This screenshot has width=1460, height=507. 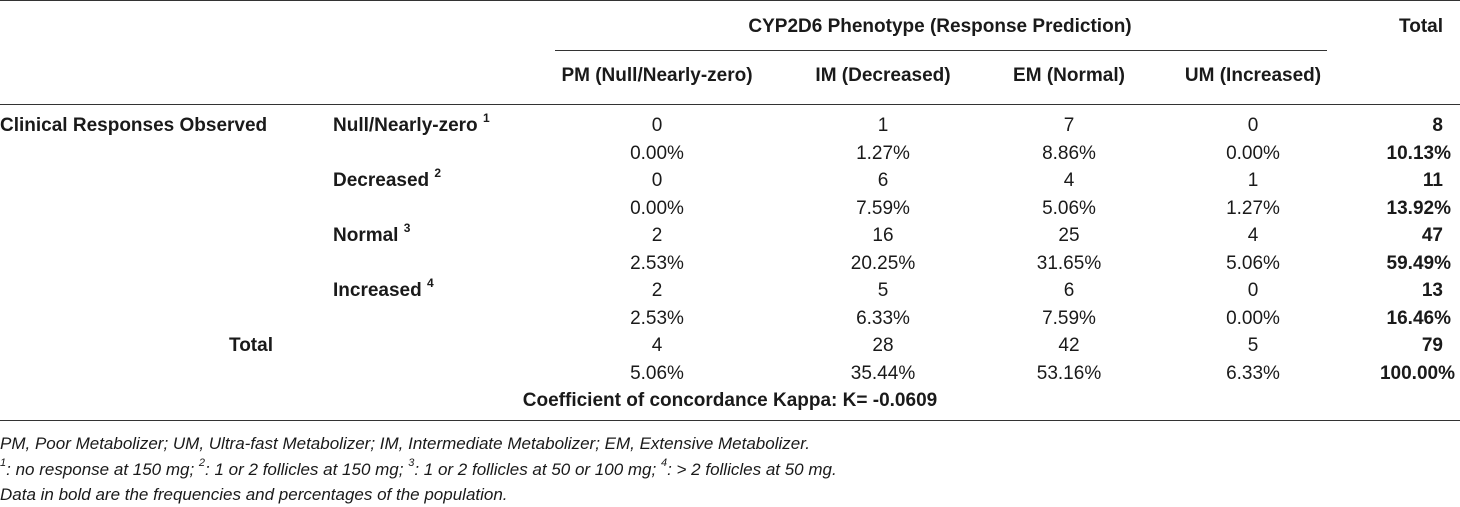 What do you see at coordinates (1069, 75) in the screenshot?
I see `column-header-em: EM (Normal)` at bounding box center [1069, 75].